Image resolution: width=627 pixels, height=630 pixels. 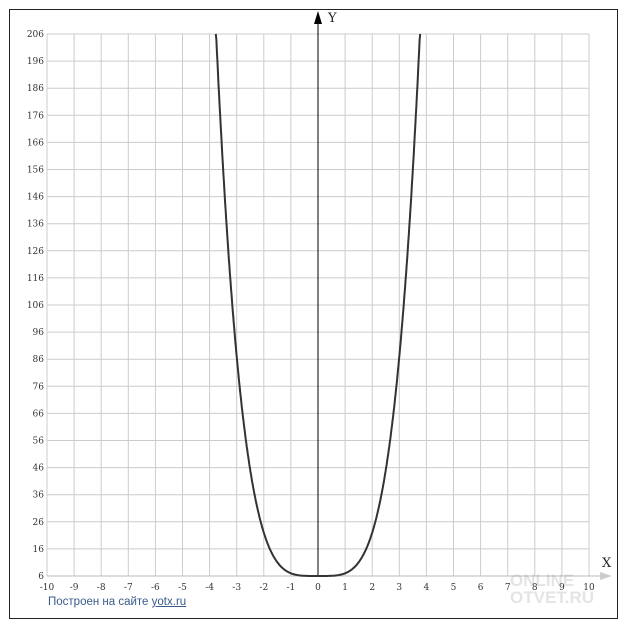 I want to click on watermark-line2: OTVET.RU, so click(x=552, y=597).